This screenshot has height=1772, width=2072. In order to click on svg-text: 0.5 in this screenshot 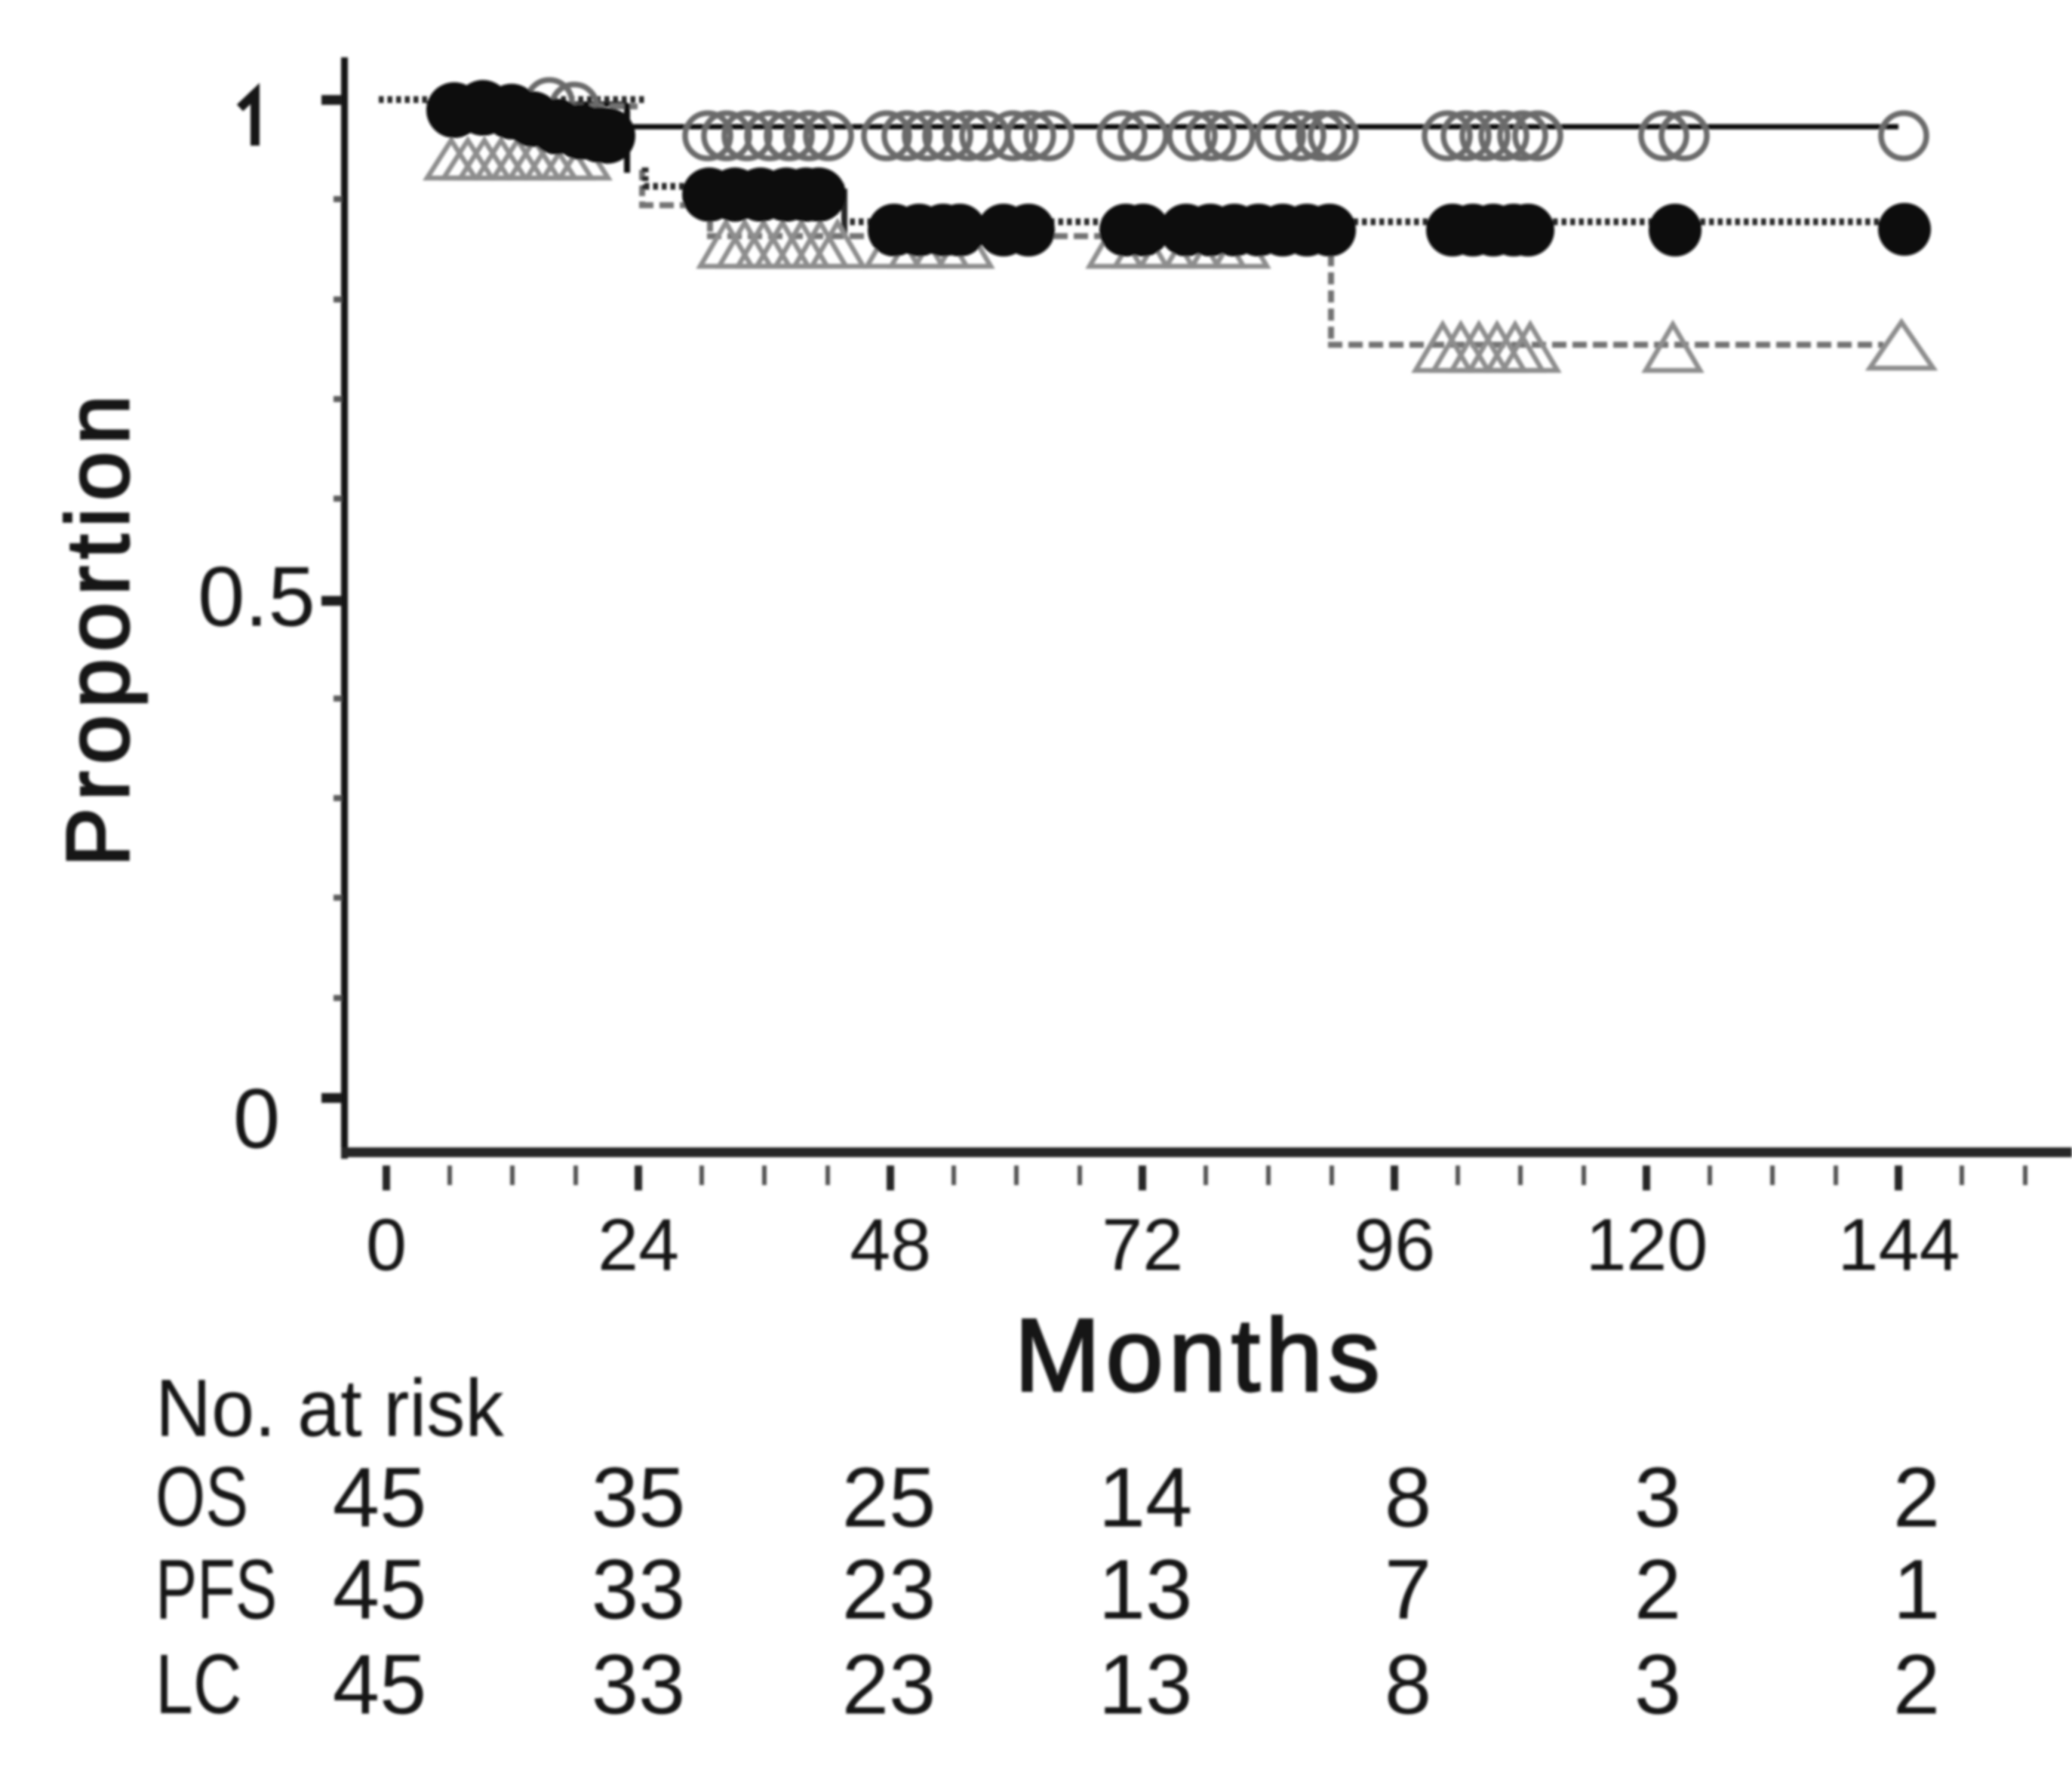, I will do `click(256, 597)`.